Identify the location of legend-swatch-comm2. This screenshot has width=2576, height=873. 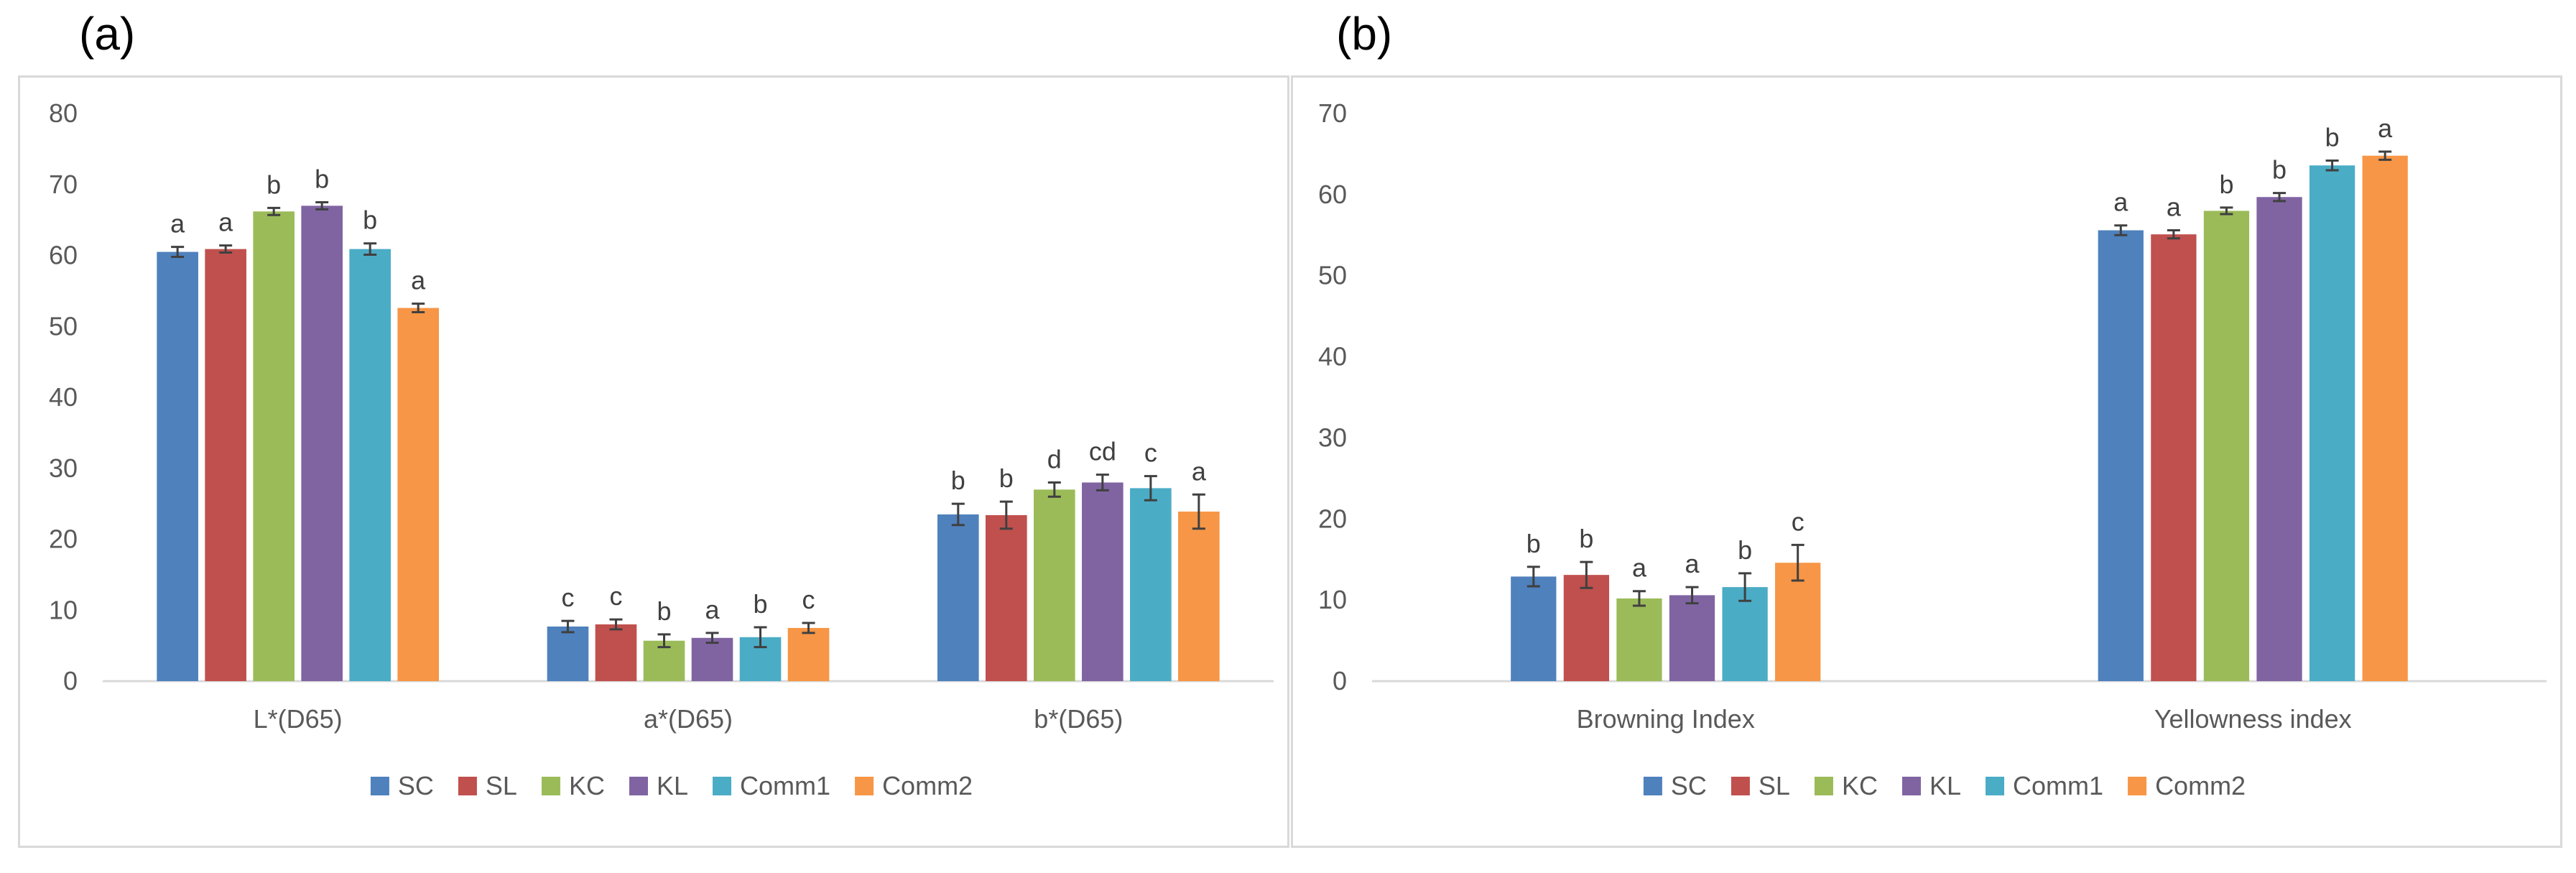
(864, 786).